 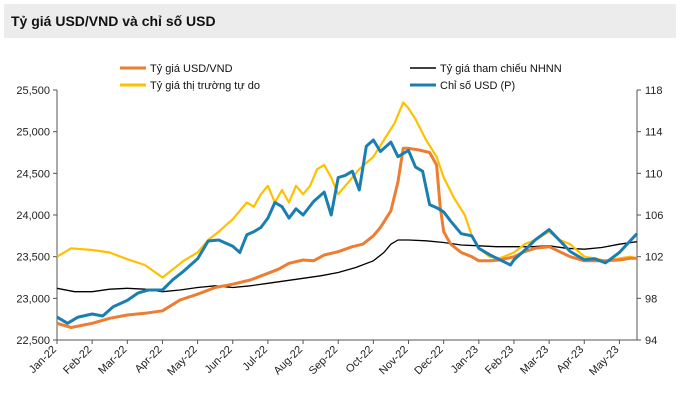 What do you see at coordinates (112, 360) in the screenshot?
I see `x-tick-label: Mar-22` at bounding box center [112, 360].